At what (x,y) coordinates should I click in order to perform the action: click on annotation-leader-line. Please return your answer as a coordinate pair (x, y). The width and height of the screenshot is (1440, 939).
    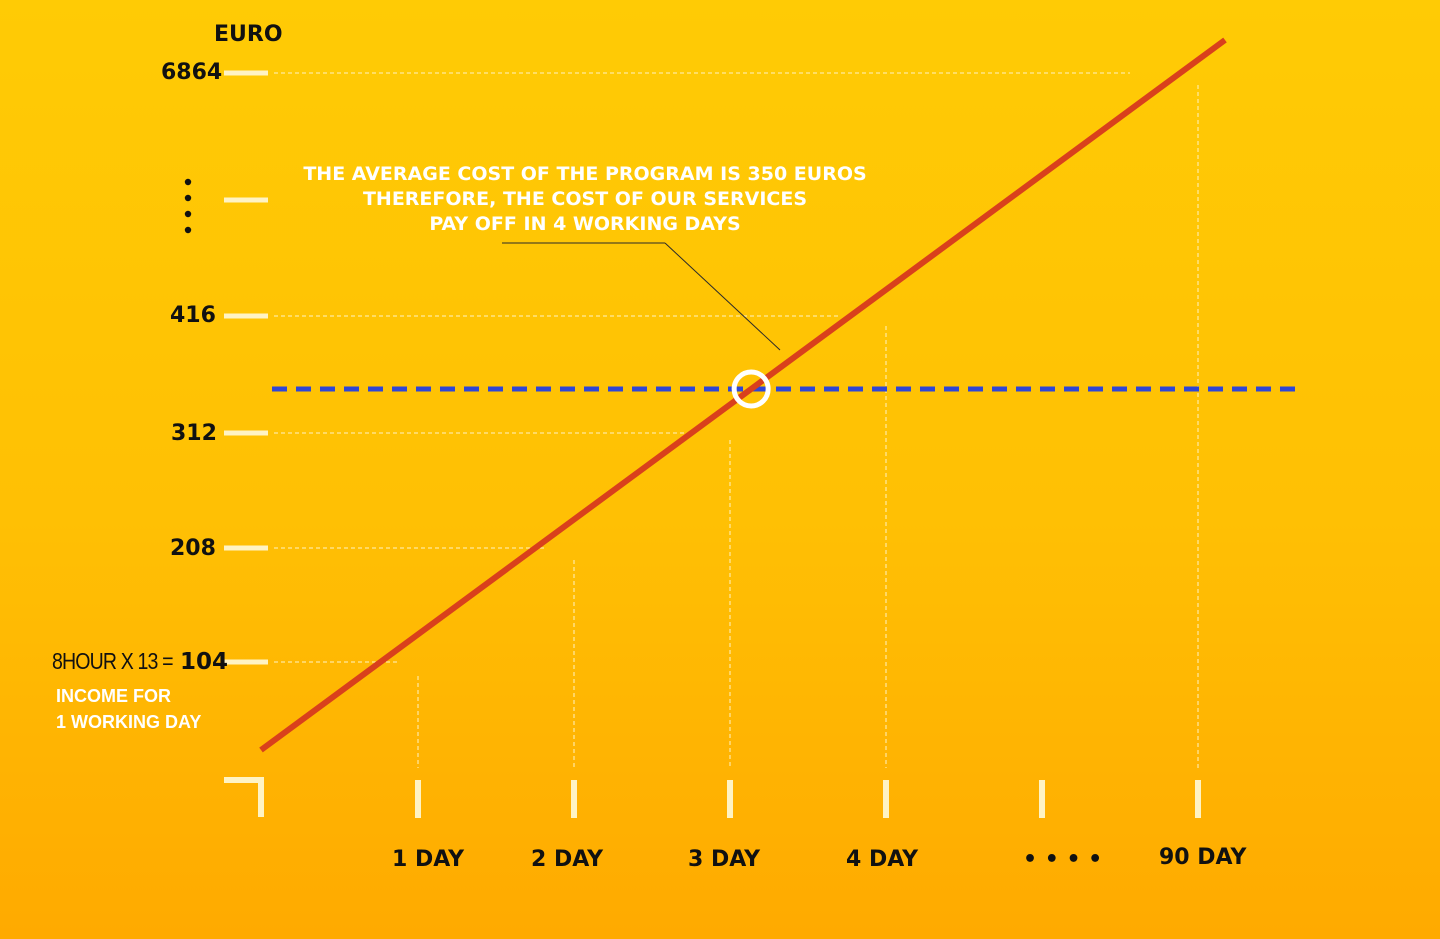
    Looking at the image, I should click on (722, 296).